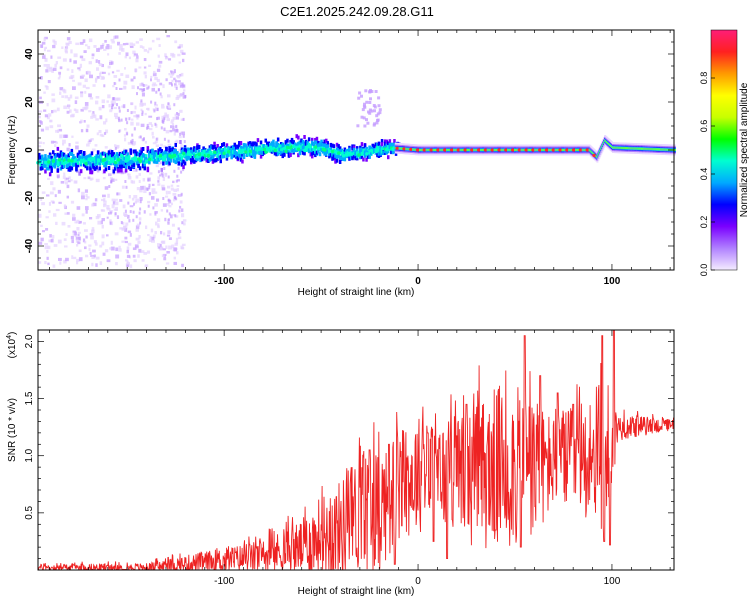  I want to click on snr-y-tick-label: 2.0, so click(29, 341).